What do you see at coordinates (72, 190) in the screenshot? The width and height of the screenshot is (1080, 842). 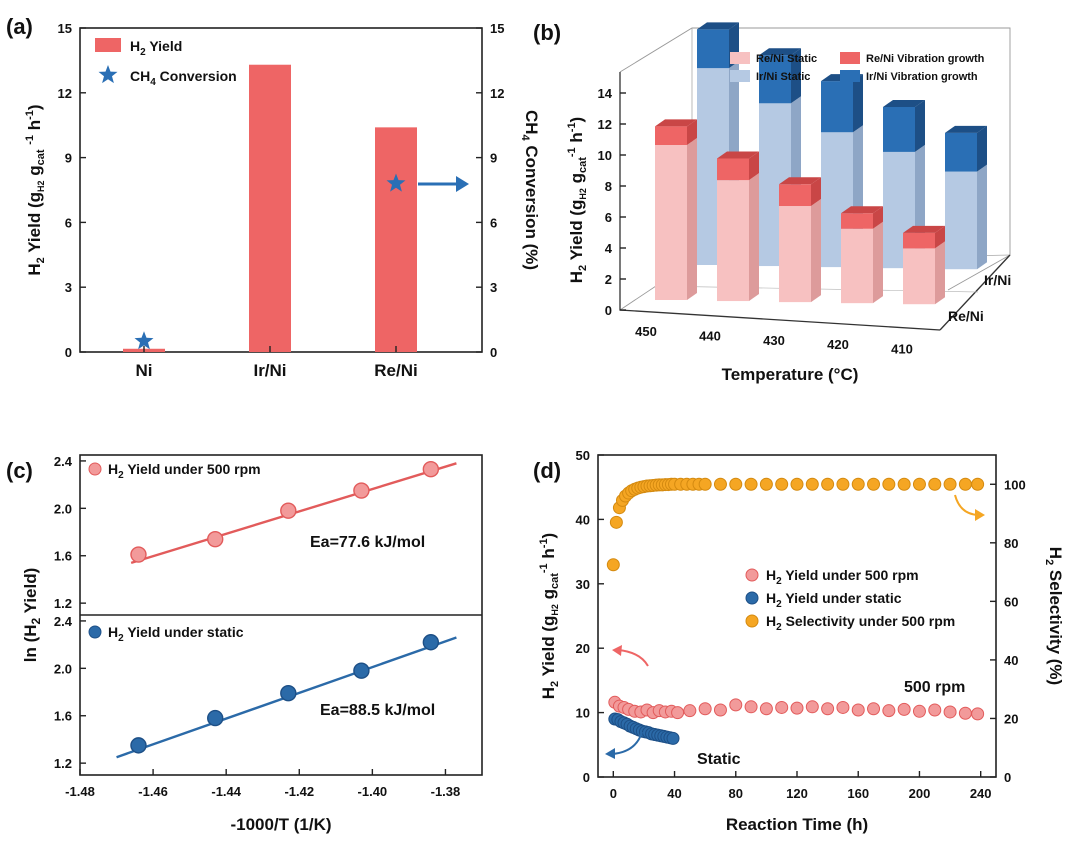 I see `panel-a-left-axis: 0 3 6 9 12 15` at bounding box center [72, 190].